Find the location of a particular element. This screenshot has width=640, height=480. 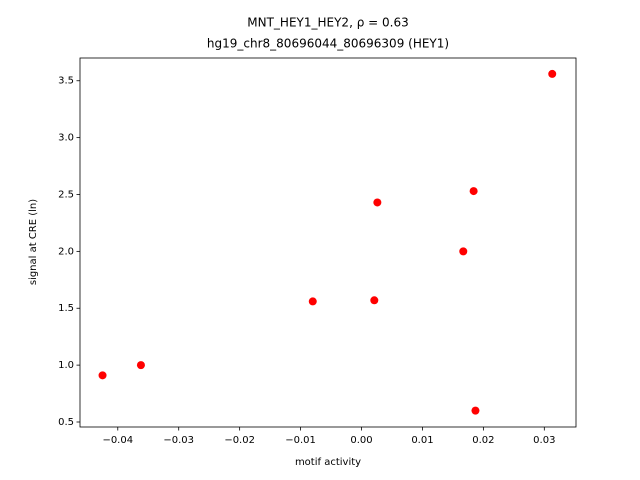

y-tick-label: 1.5 is located at coordinates (66, 308).